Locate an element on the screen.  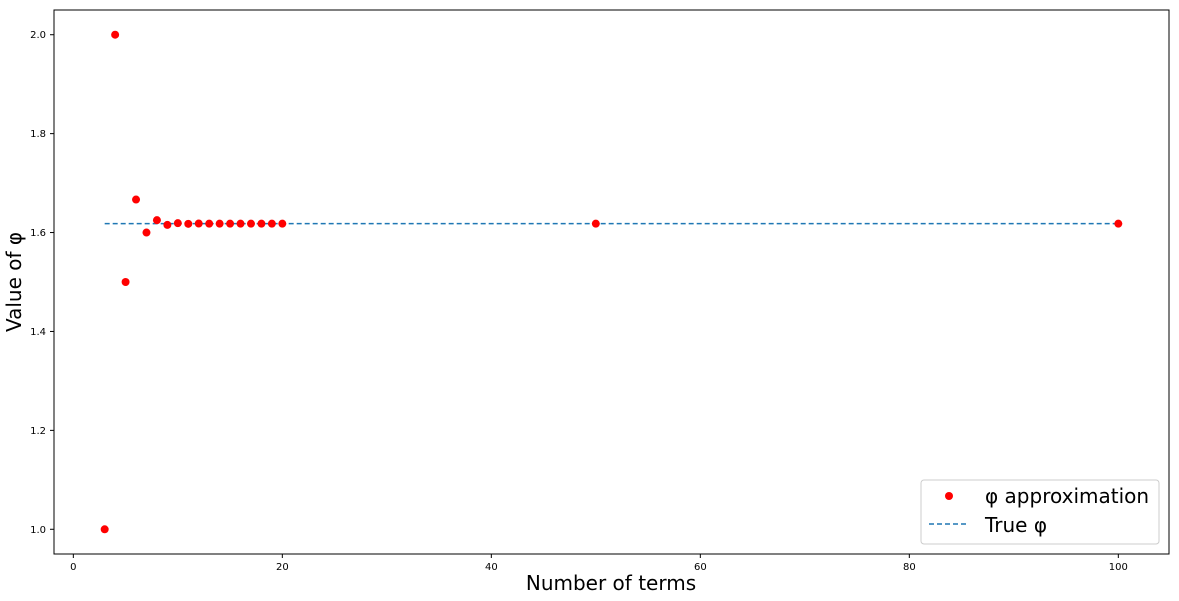
legend-label-true: True φ is located at coordinates (1015, 525).